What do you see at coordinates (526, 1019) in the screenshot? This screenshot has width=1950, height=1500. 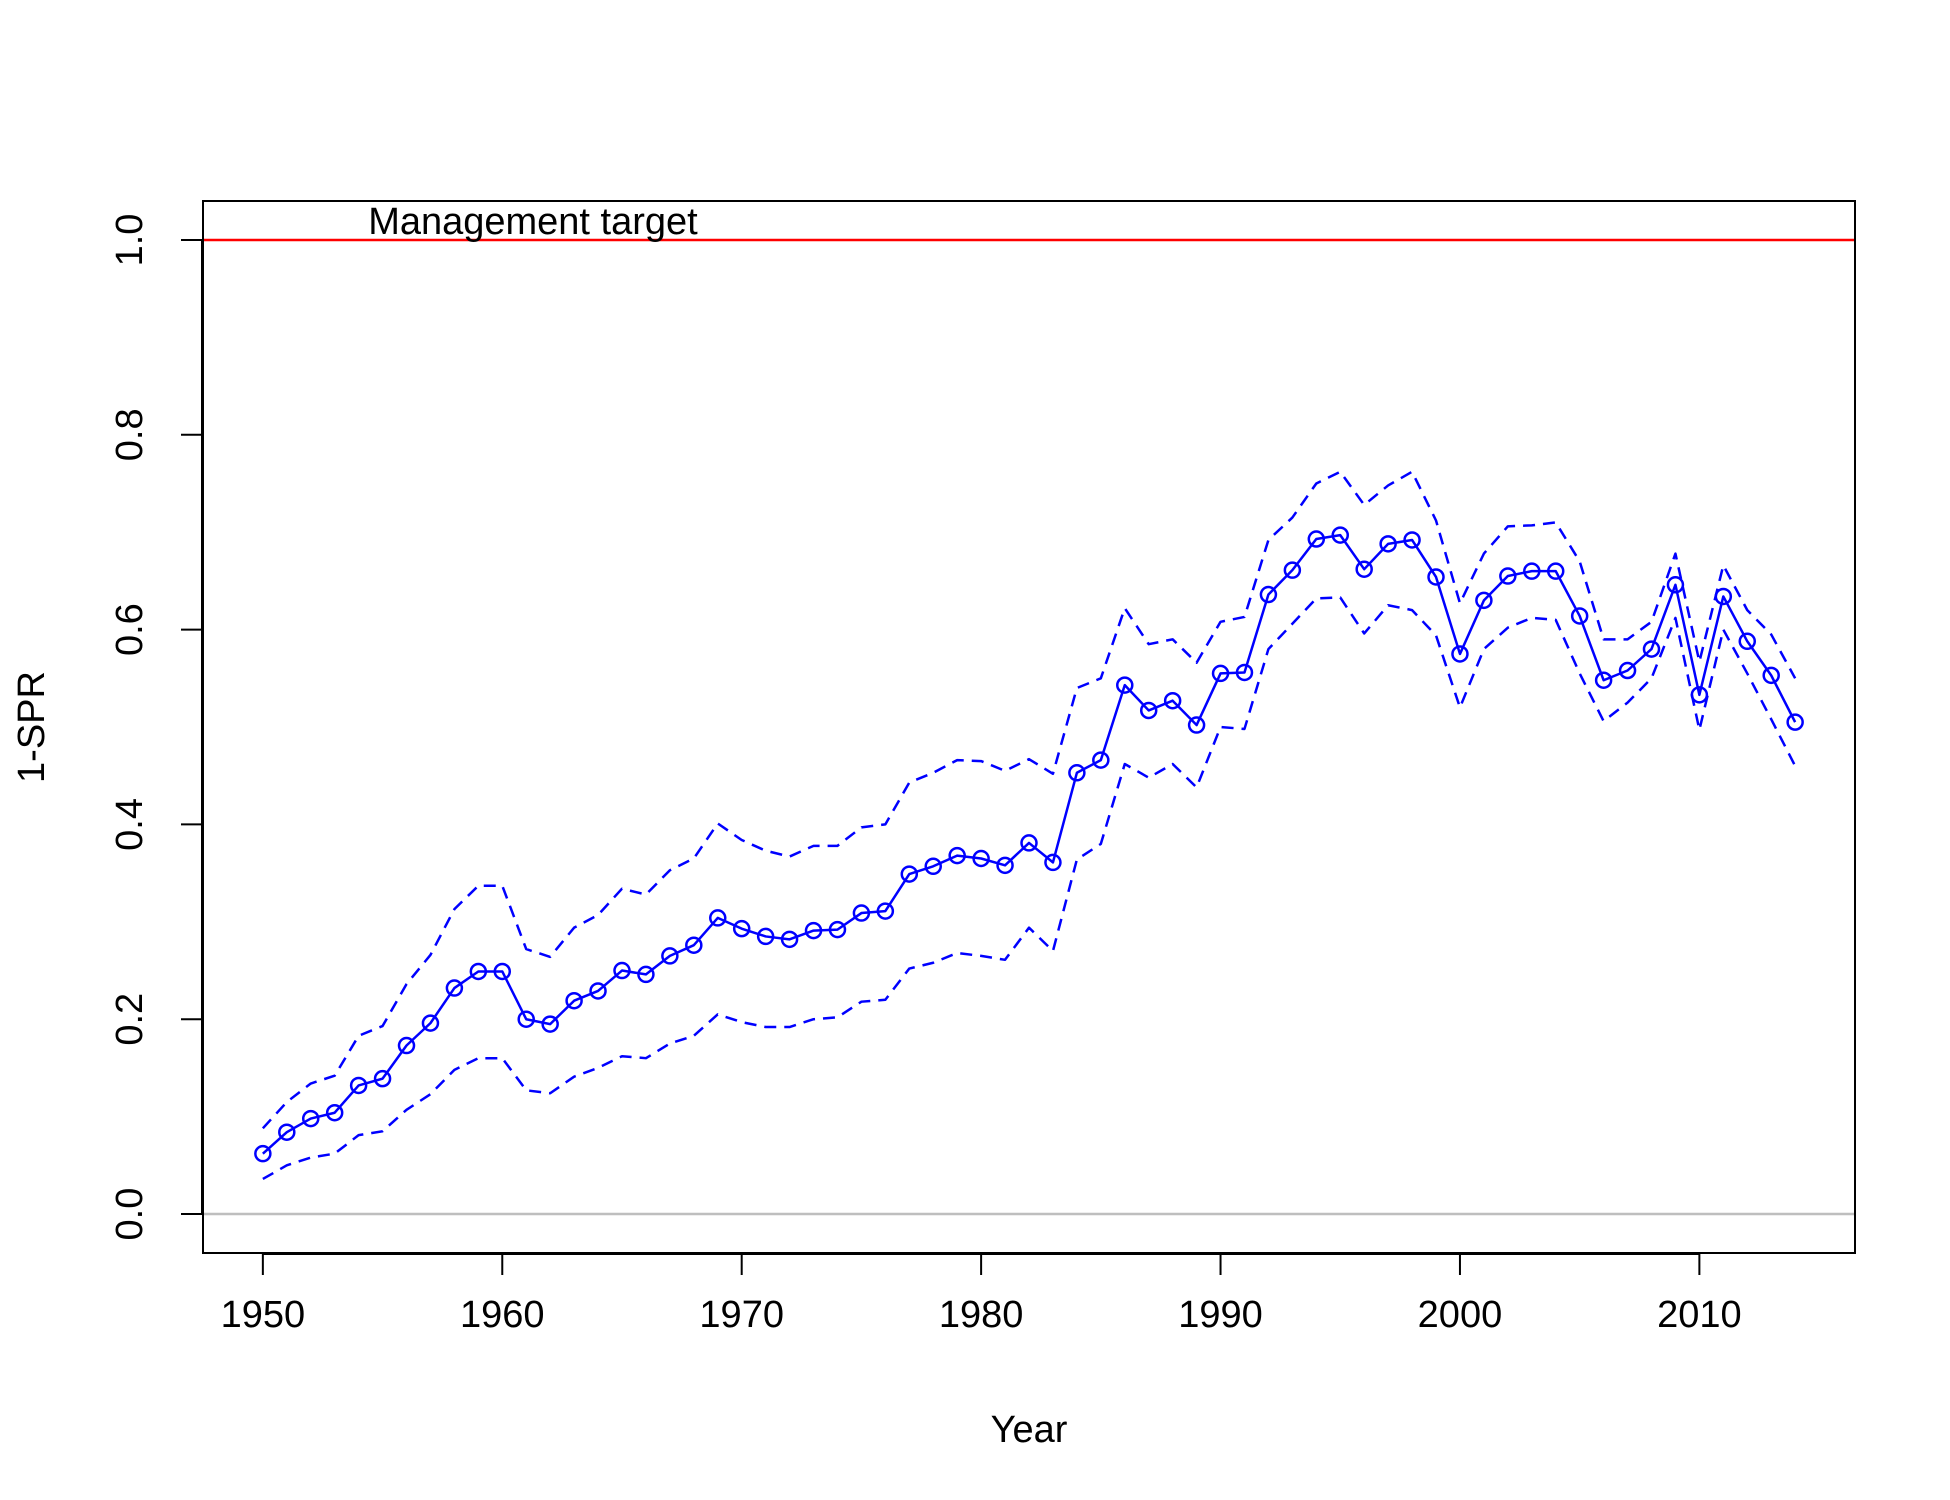 I see `data-point-1961` at bounding box center [526, 1019].